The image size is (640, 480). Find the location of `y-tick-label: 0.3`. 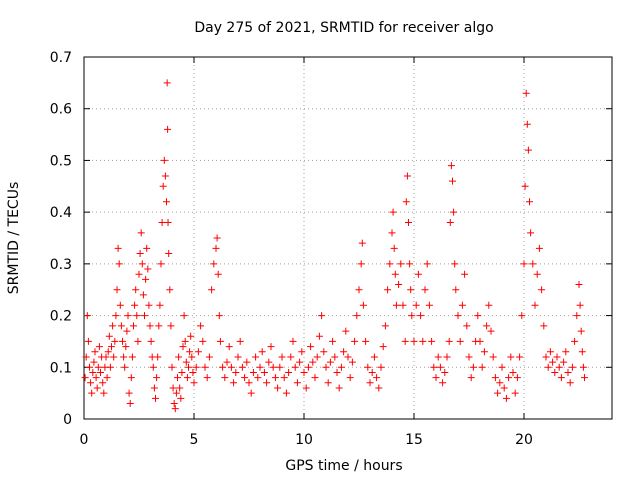

y-tick-label: 0.3 is located at coordinates (61, 265).